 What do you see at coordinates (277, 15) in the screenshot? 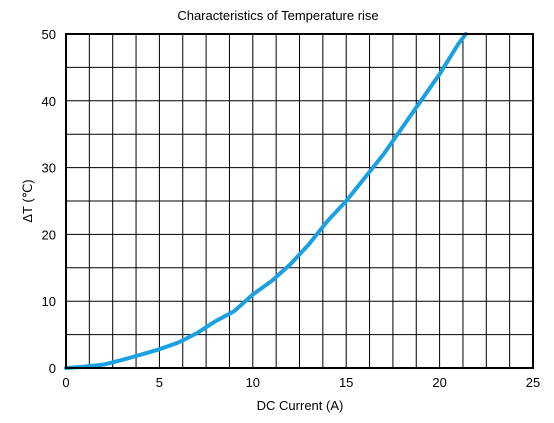
I see `chart-title: Characteristics of Temperature rise` at bounding box center [277, 15].